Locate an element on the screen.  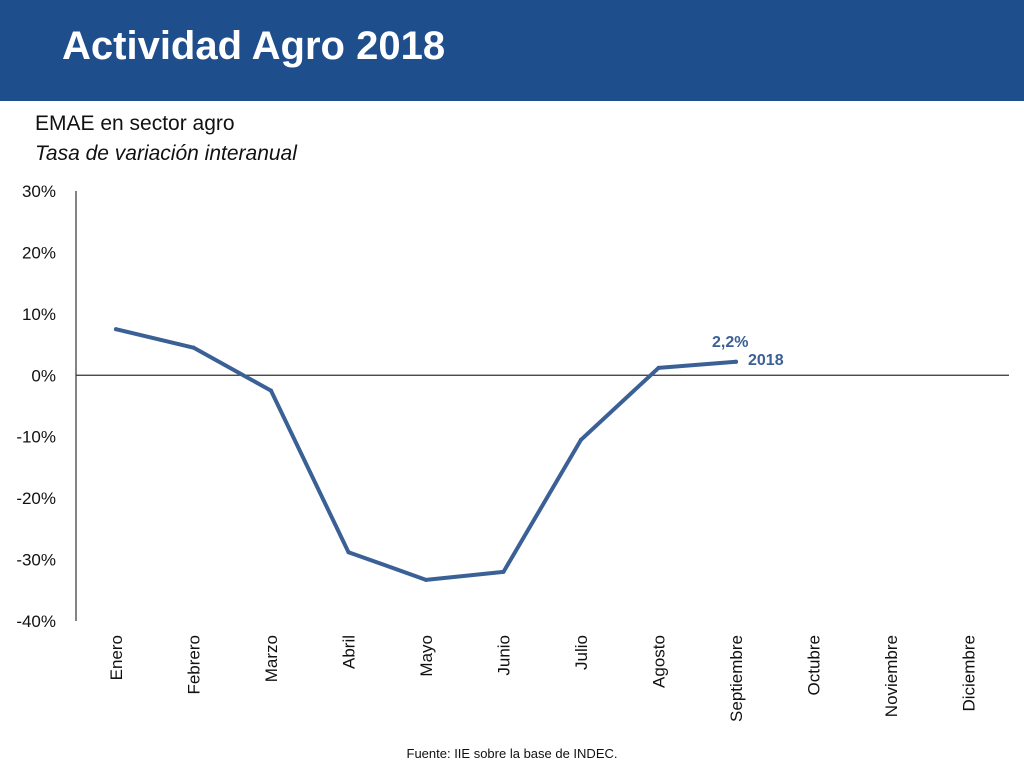
x-tick-label: Octubre is located at coordinates (814, 665).